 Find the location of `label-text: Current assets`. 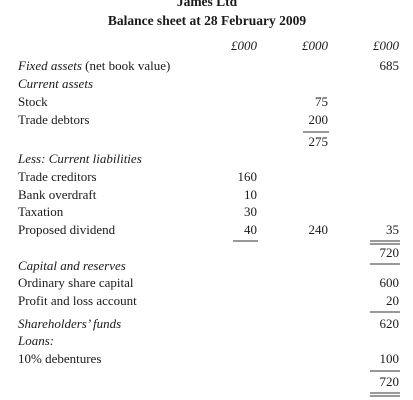

label-text: Current assets is located at coordinates (55, 83).